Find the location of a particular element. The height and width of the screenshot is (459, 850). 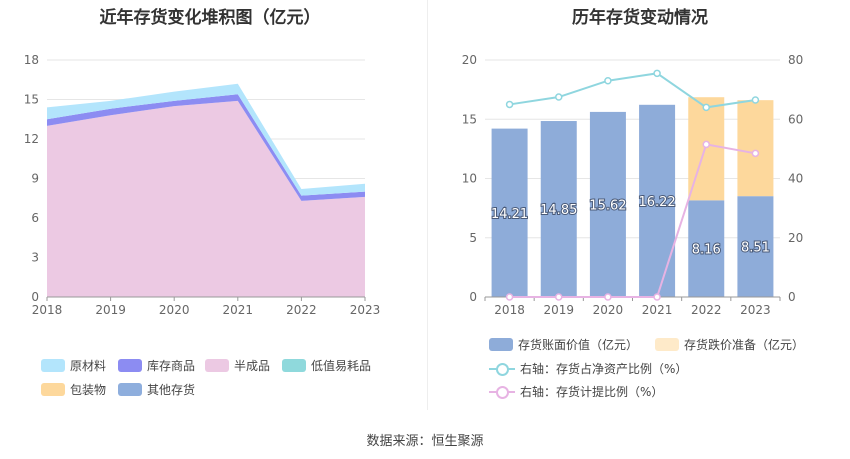

right-y2-tick-label: 80 is located at coordinates (795, 60).